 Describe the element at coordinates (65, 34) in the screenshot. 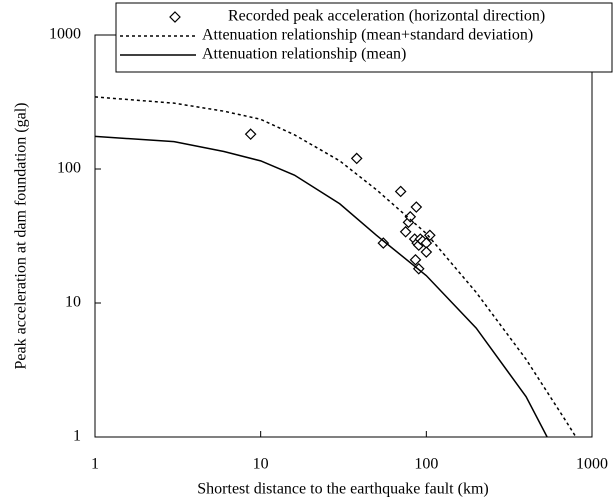

I see `y-tick-label: 1000` at that location.